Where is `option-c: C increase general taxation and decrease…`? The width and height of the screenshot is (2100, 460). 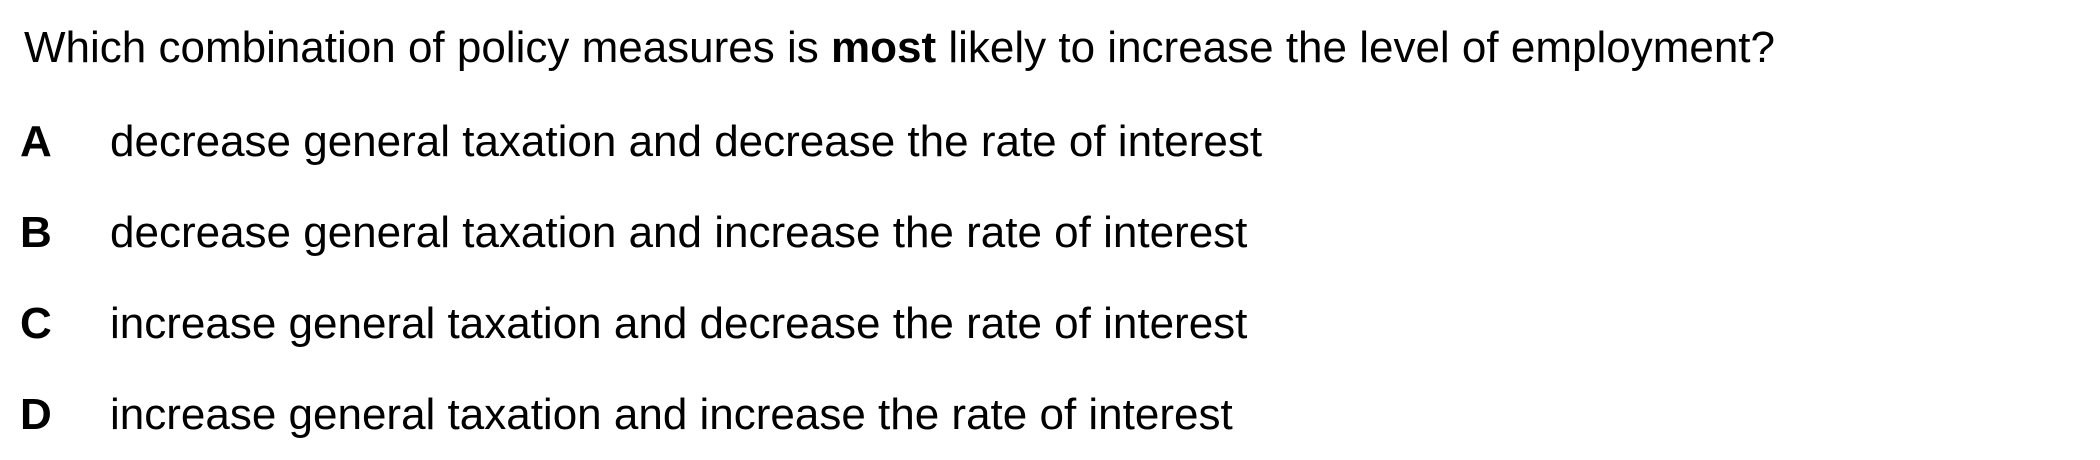 option-c: C increase general taxation and decrease… is located at coordinates (1020, 324).